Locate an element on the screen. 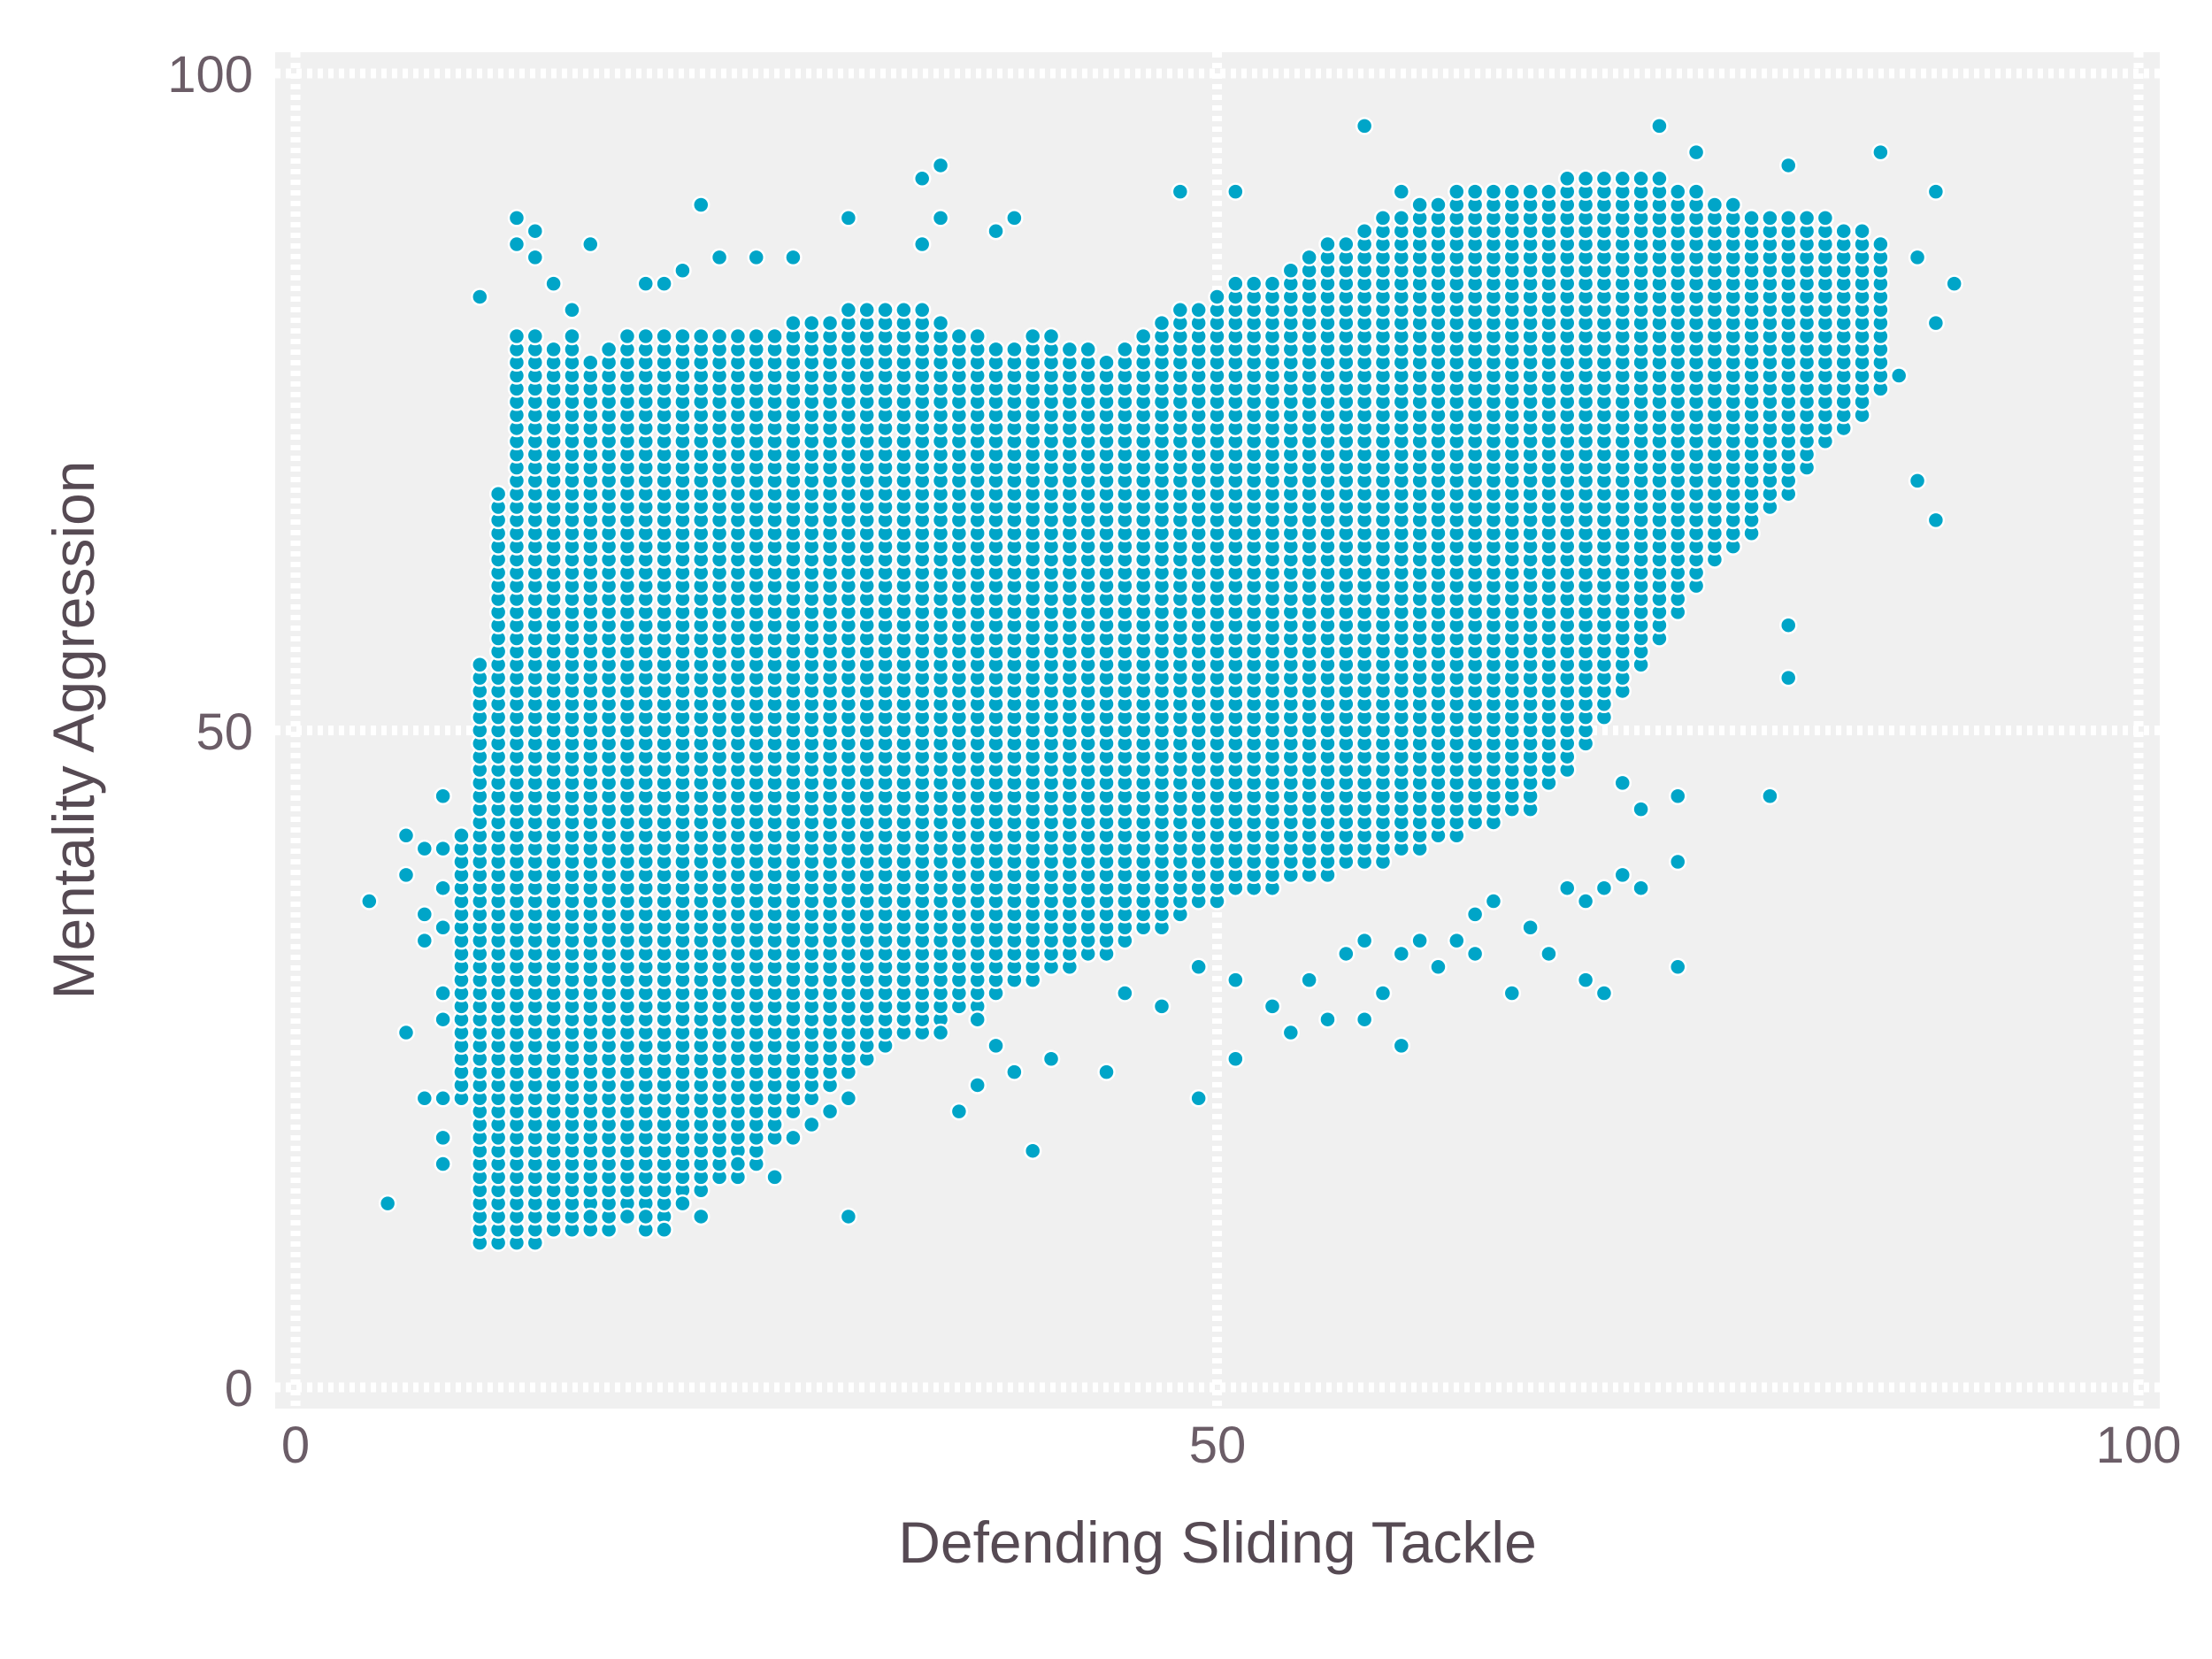  y-tick-label-100: 100 is located at coordinates (210, 75).